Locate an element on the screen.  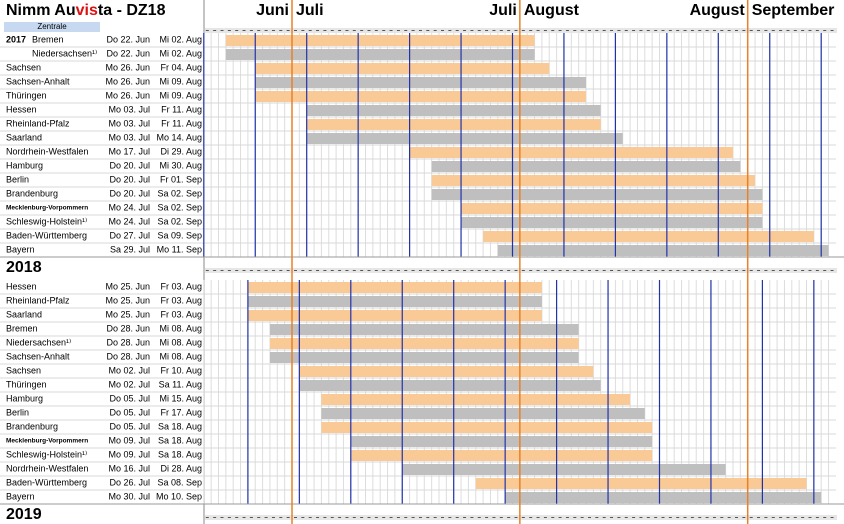
start-date: Do 27. Jul is located at coordinates (129, 235).